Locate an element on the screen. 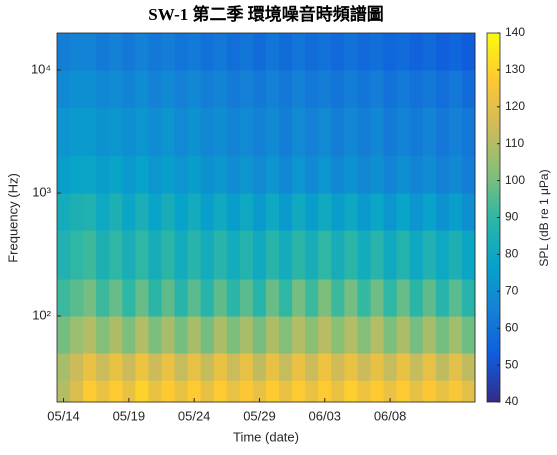  x-tick-label: 05/19 is located at coordinates (129, 415).